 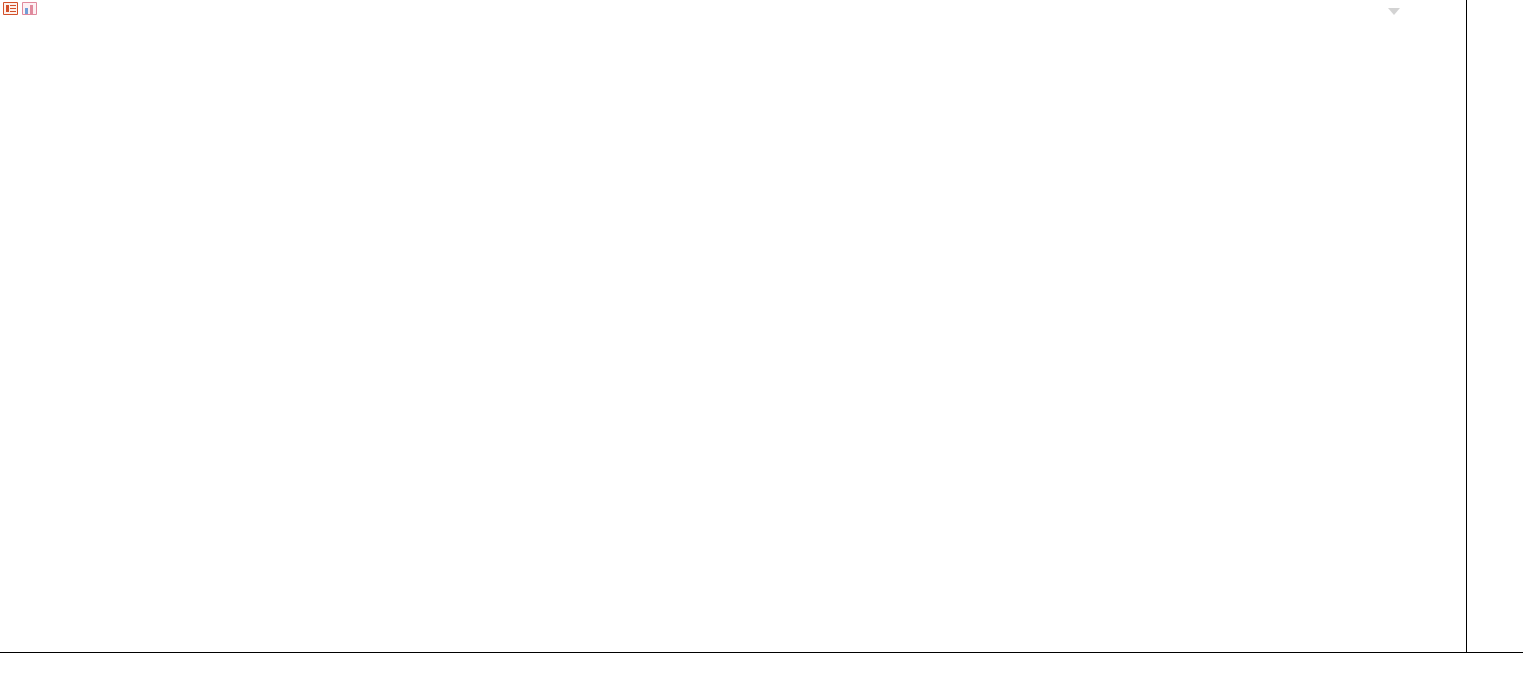 I want to click on time-tick-strip, so click(x=733, y=656).